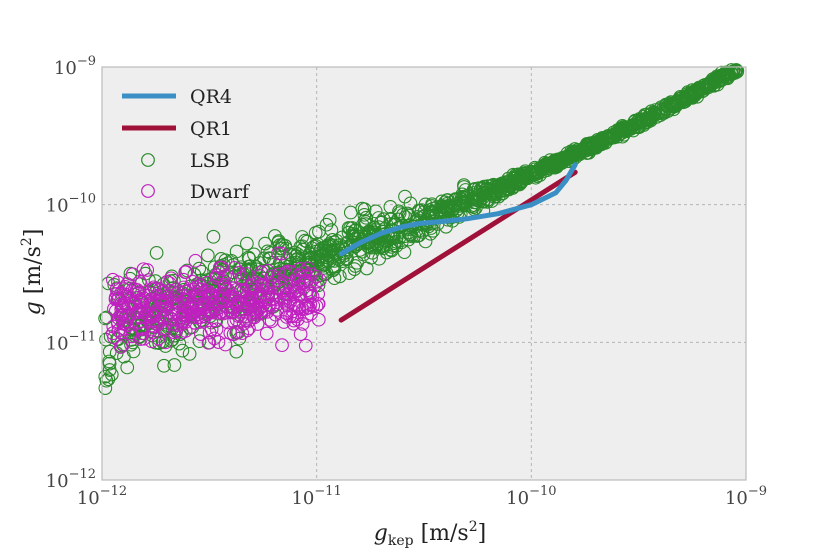  I want to click on x-tick-0: 10−12, so click(102, 496).